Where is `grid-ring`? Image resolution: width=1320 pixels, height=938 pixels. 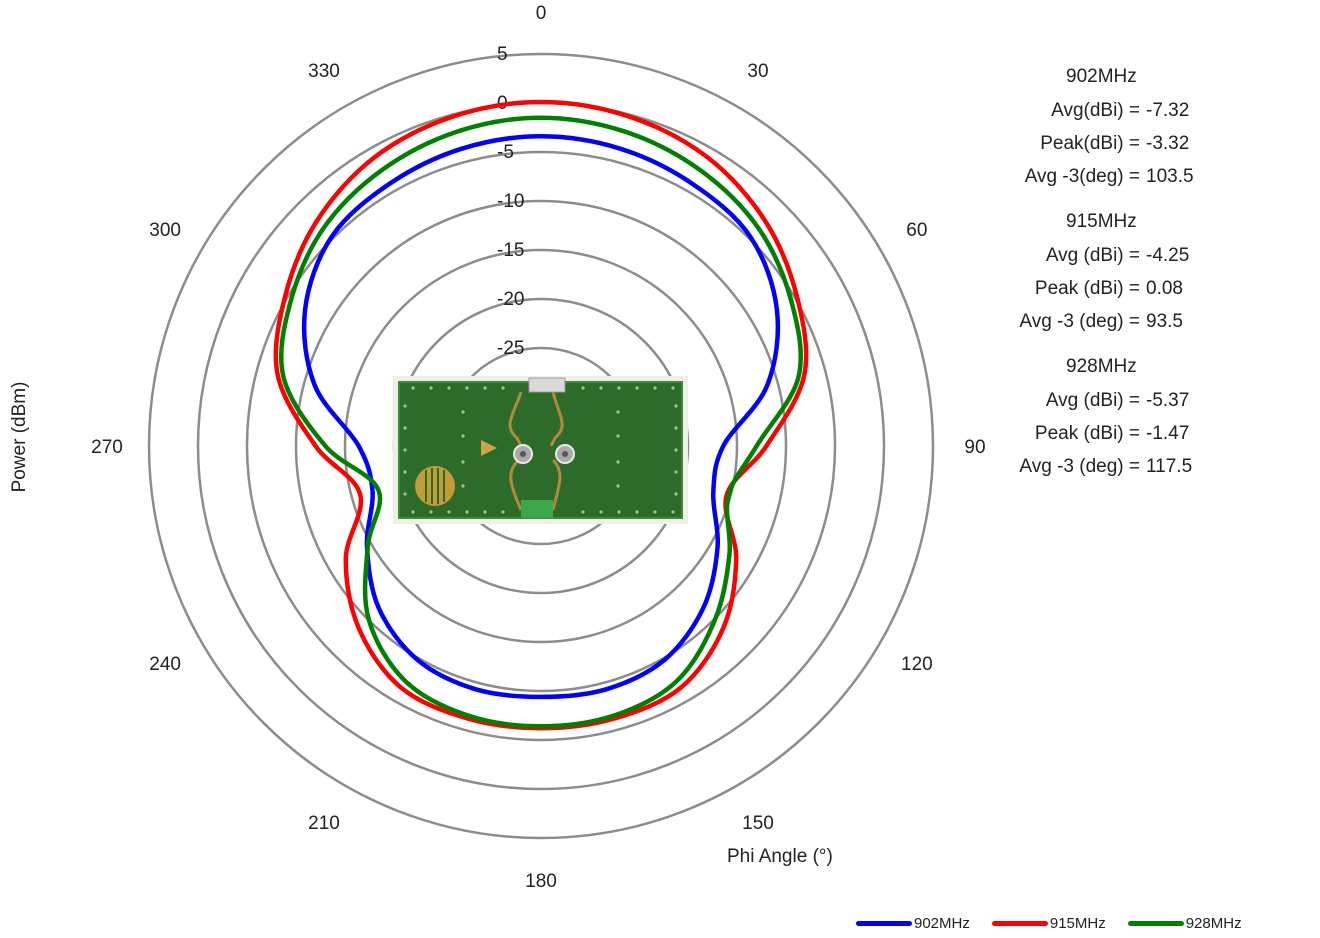 grid-ring is located at coordinates (541, 446).